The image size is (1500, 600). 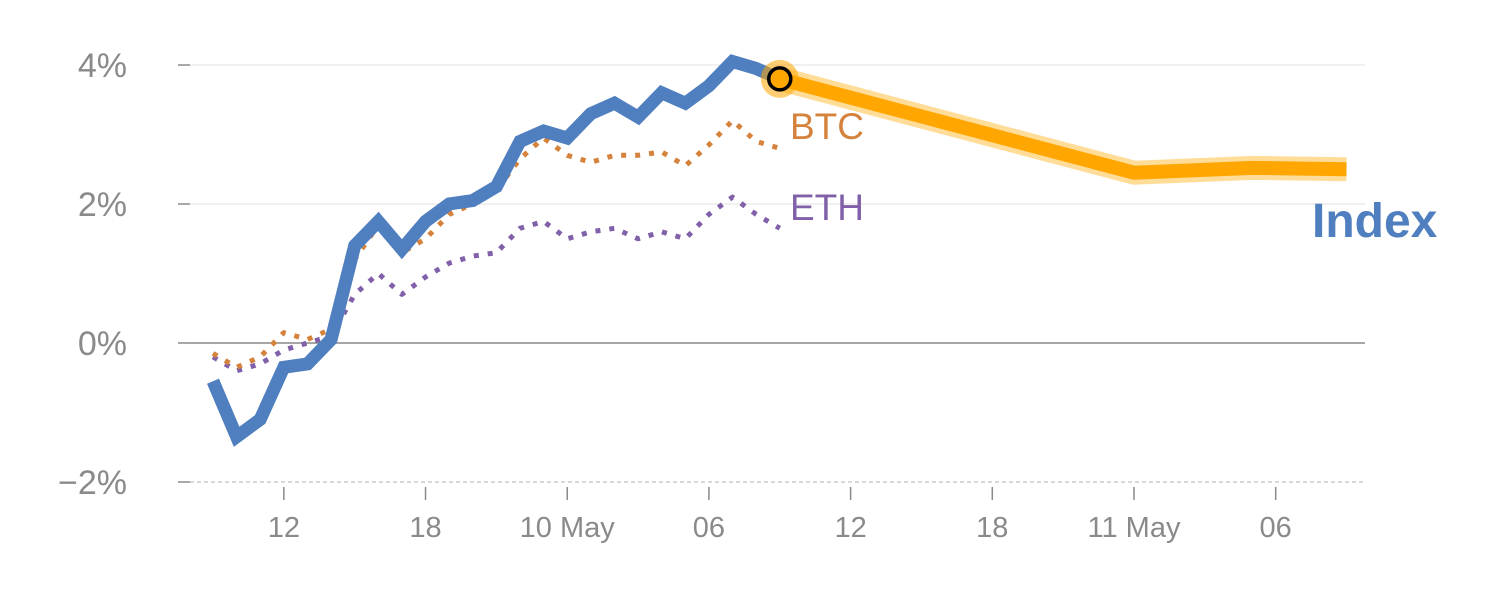 What do you see at coordinates (1375, 221) in the screenshot?
I see `series-label-index: Index` at bounding box center [1375, 221].